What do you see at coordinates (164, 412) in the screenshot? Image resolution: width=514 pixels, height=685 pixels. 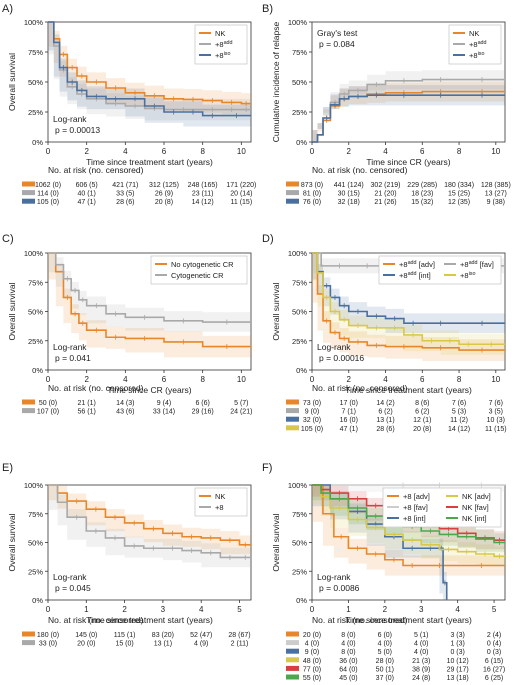 I see `risk-cell: 33 (14)` at bounding box center [164, 412].